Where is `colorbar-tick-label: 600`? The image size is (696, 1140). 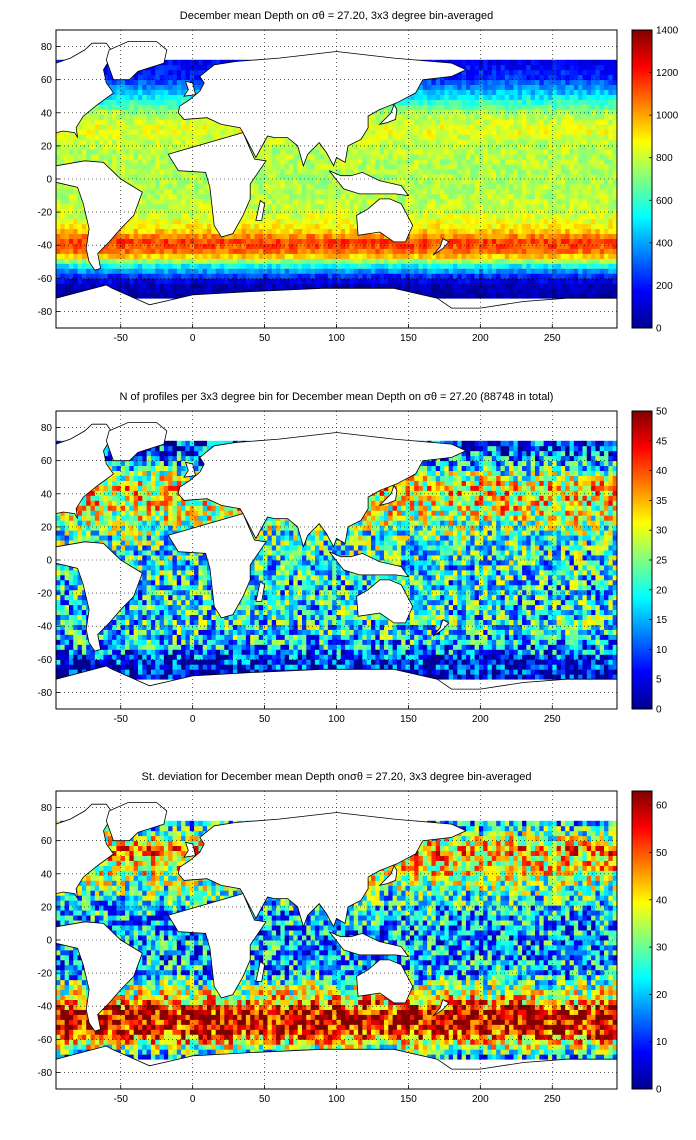 colorbar-tick-label: 600 is located at coordinates (664, 201).